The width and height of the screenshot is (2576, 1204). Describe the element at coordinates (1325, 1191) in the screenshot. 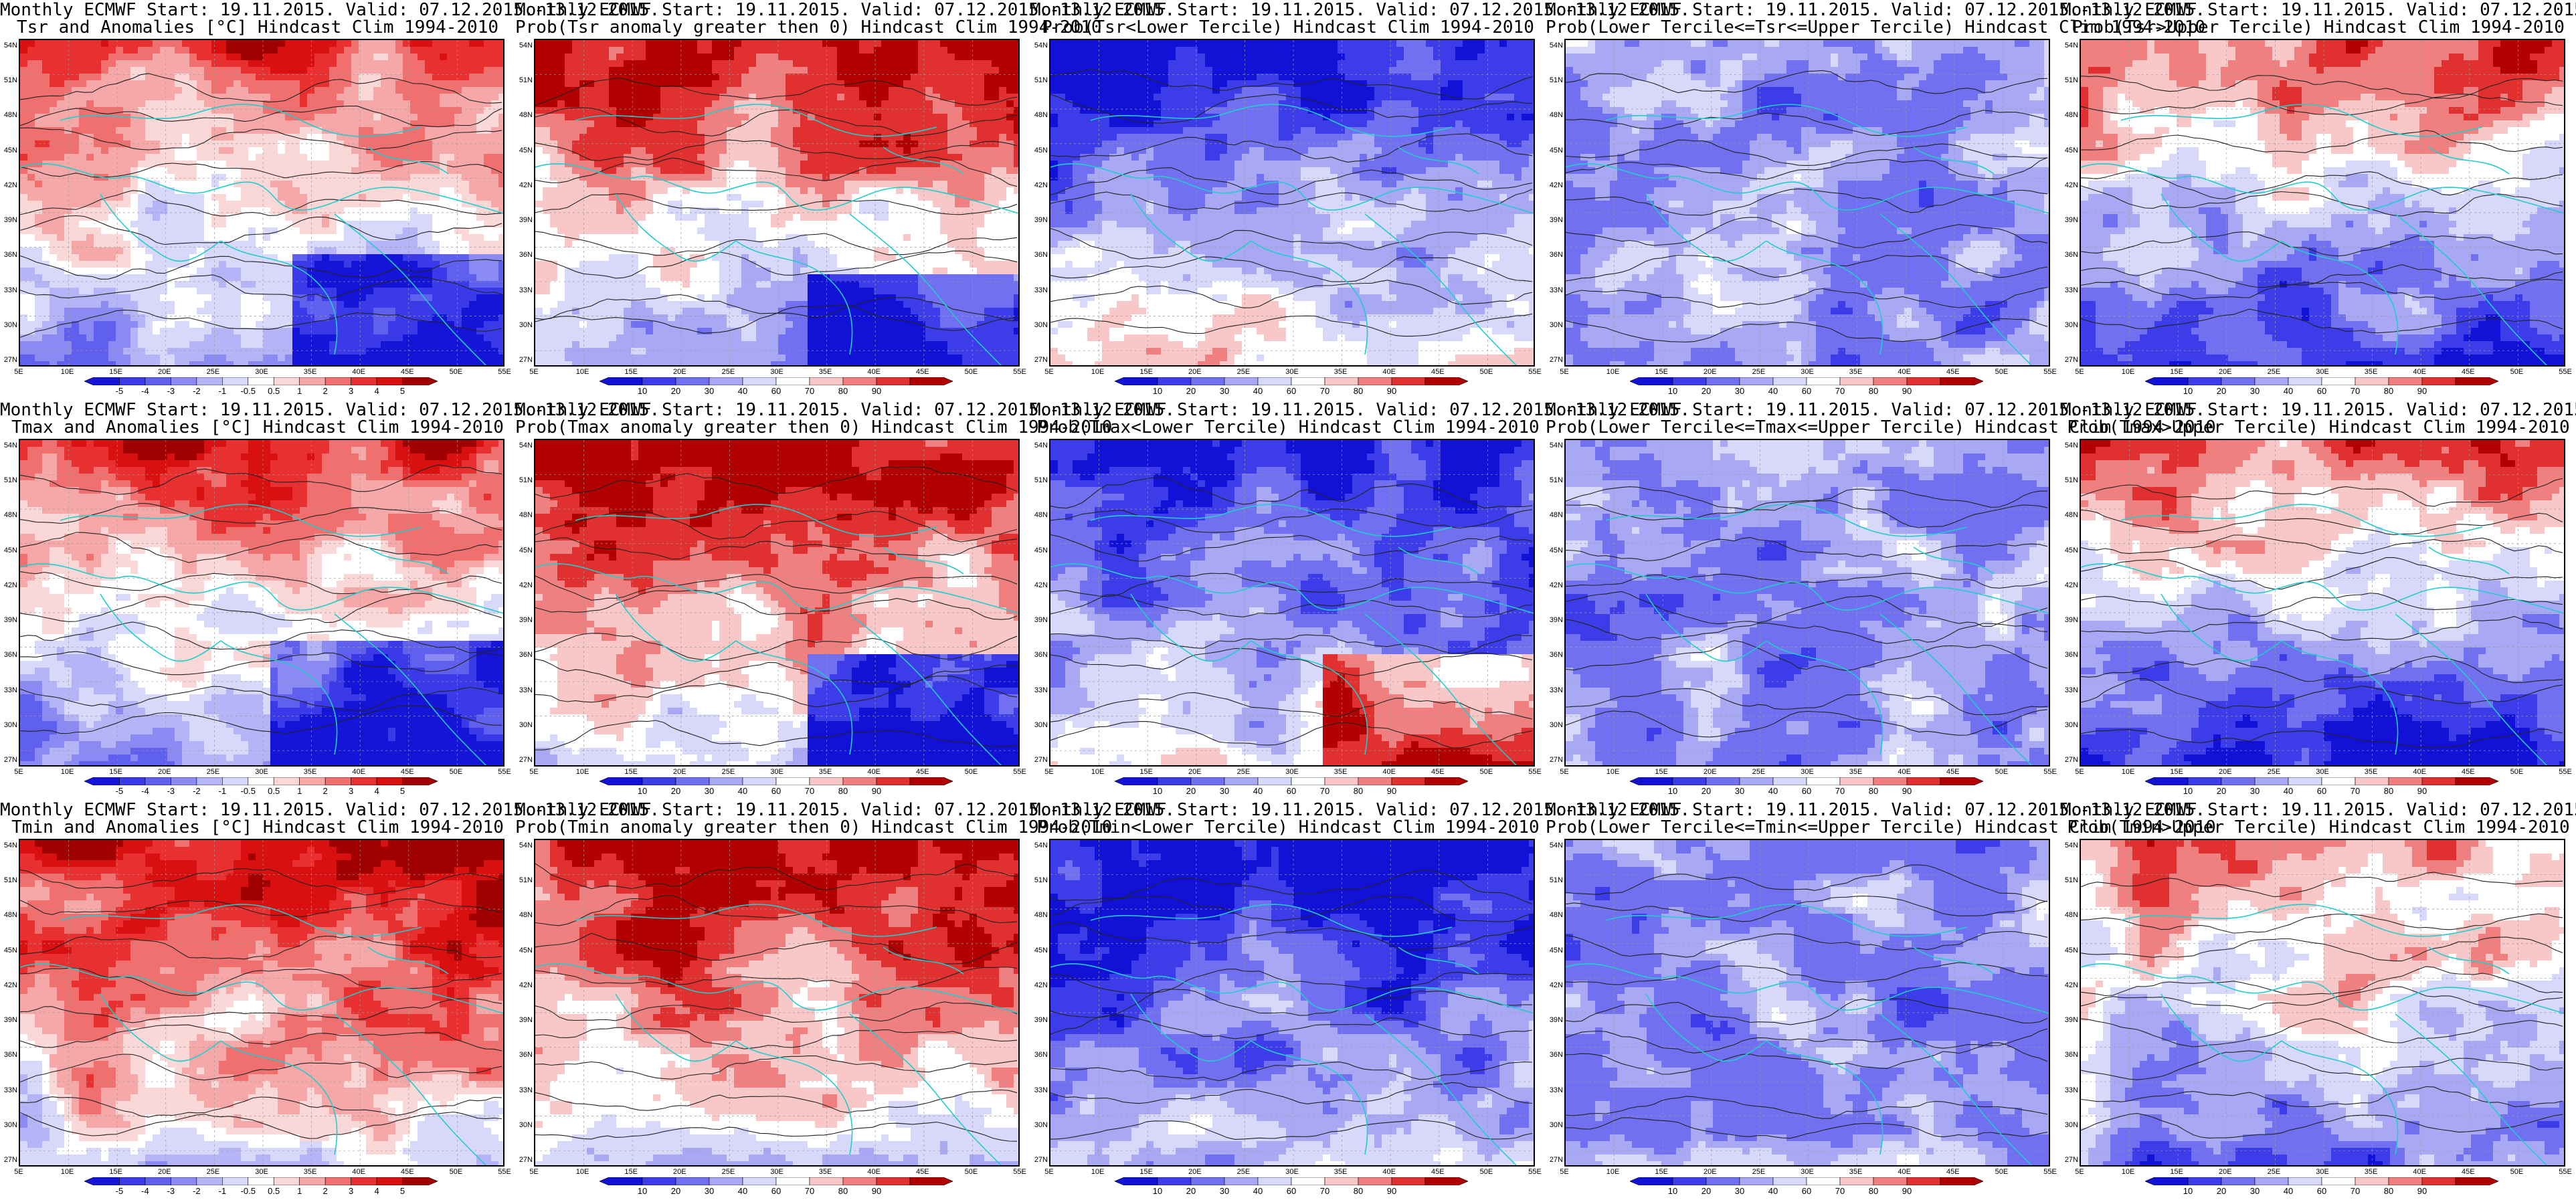

I see `colorbar-tick-label: 70` at that location.